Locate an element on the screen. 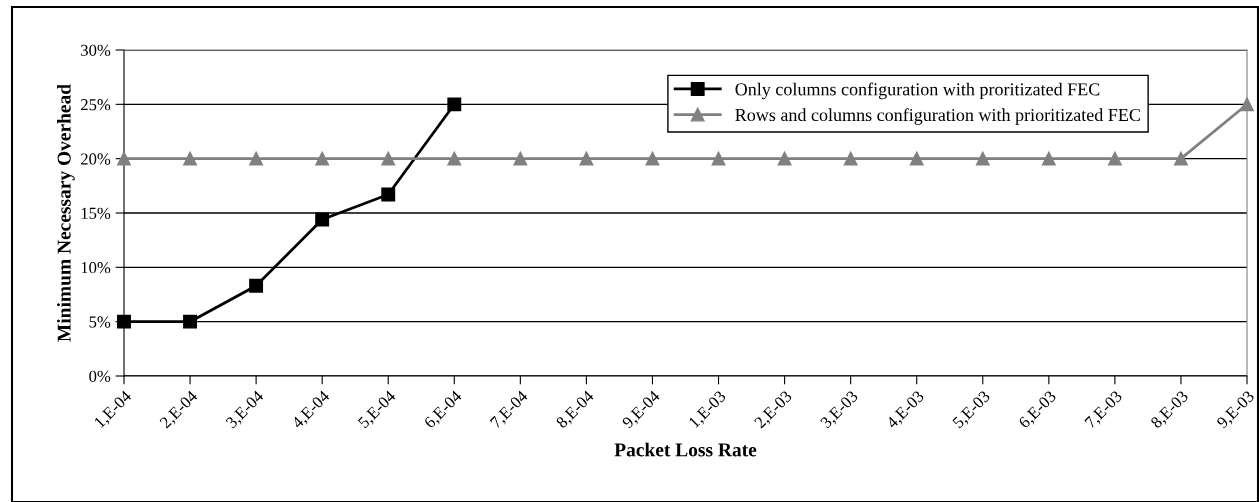  y-tick-label: 10% is located at coordinates (96, 268).